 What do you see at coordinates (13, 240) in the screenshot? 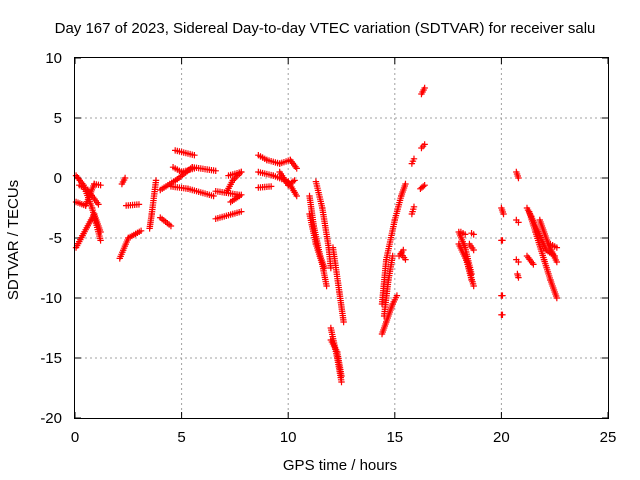
I see `y-axis-label: SDTVAR / TECUs` at bounding box center [13, 240].